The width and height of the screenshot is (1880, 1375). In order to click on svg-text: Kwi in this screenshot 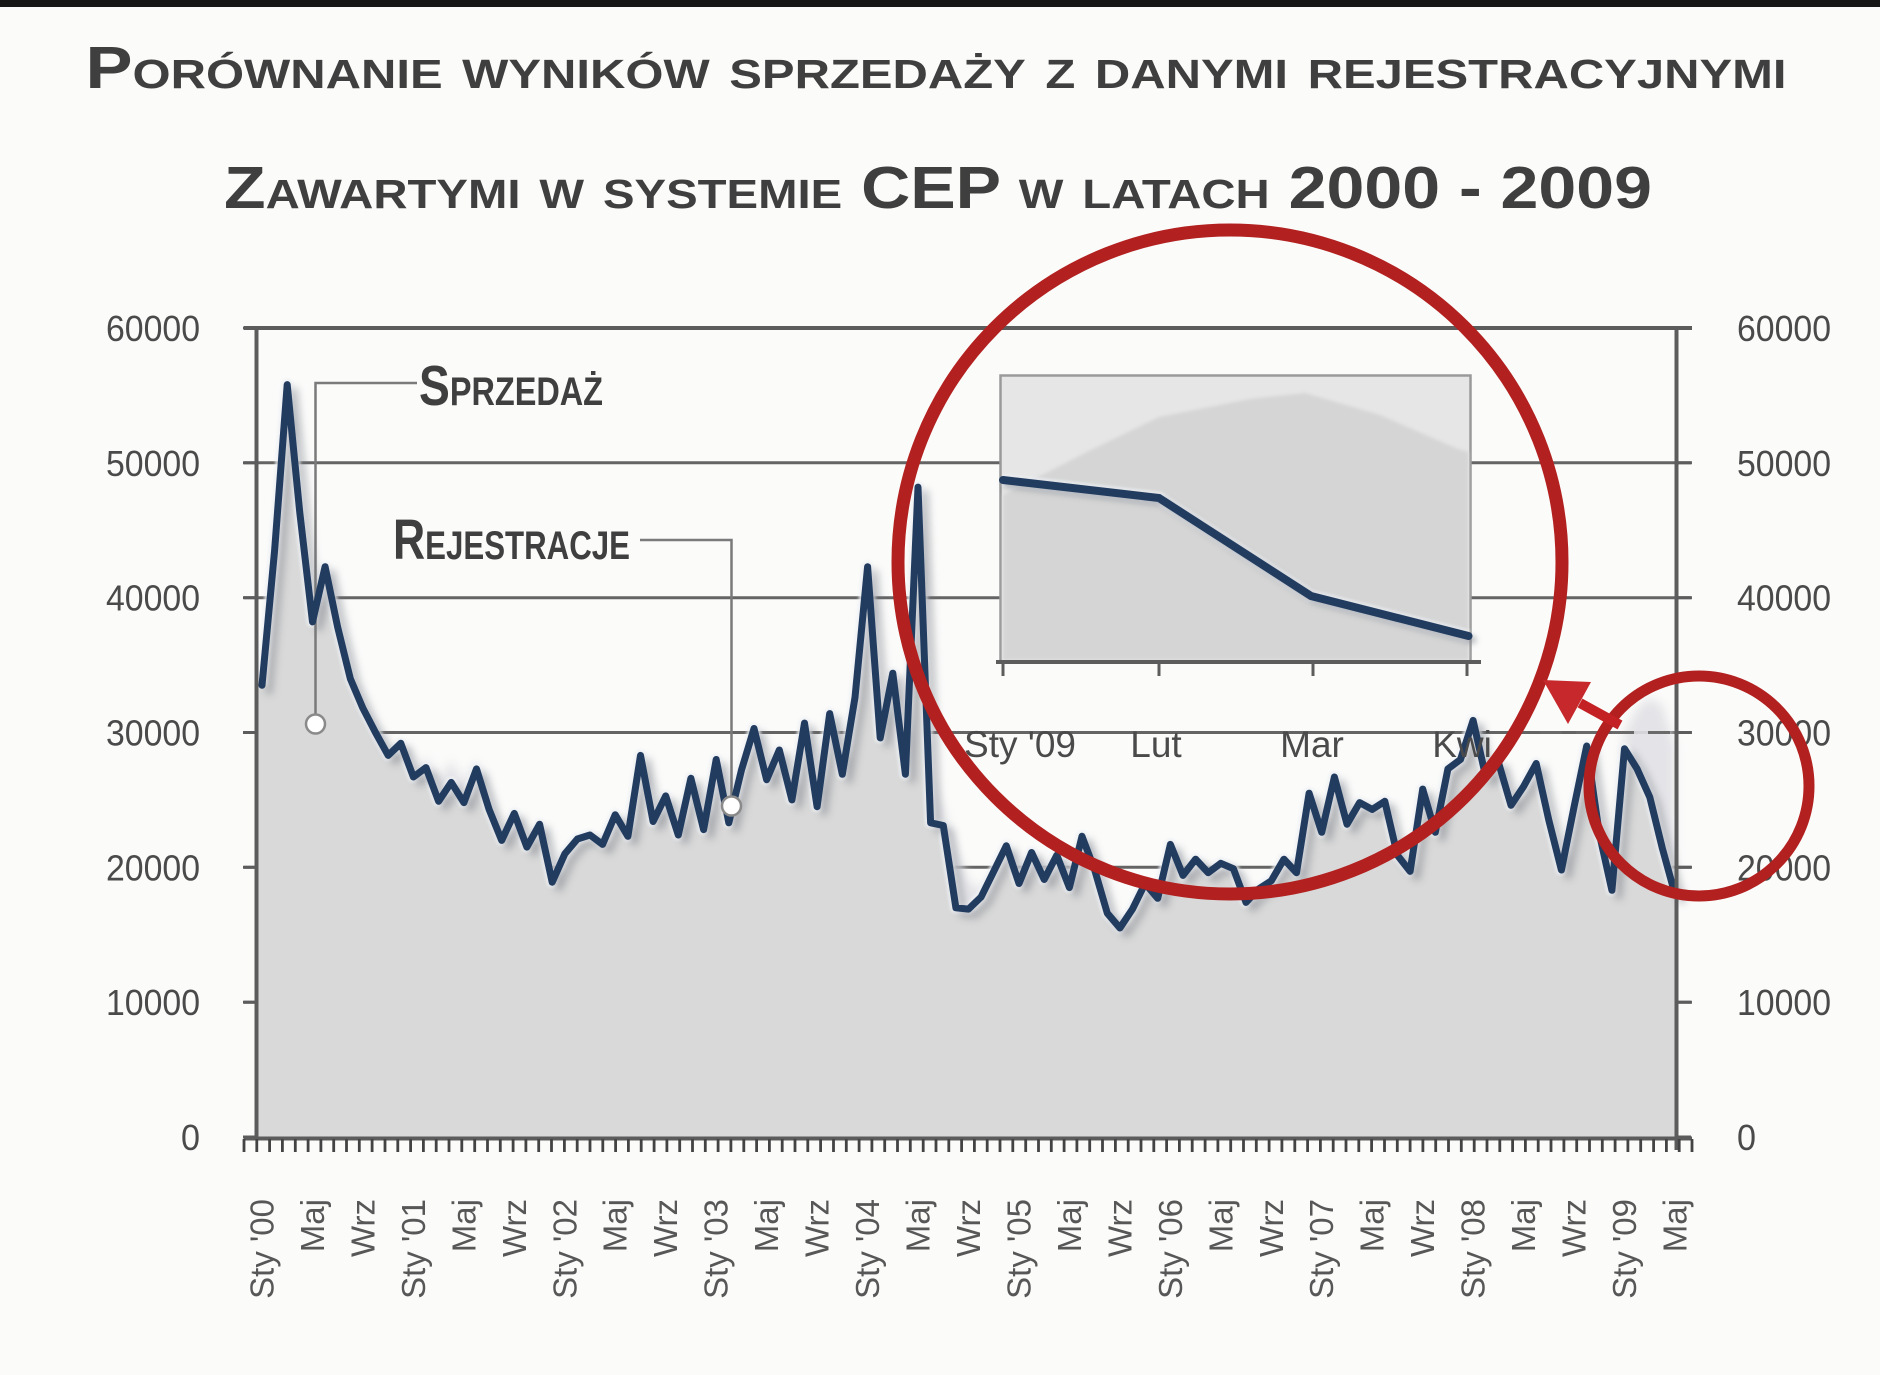, I will do `click(1462, 744)`.